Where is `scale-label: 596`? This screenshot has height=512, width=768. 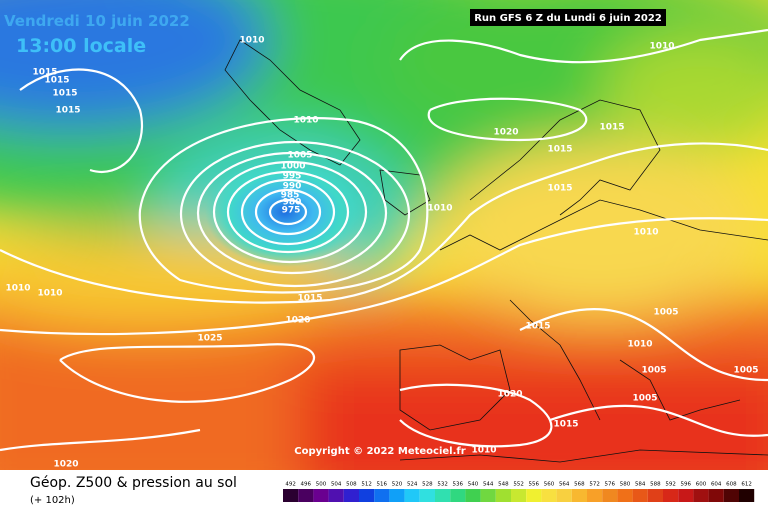
scale-label: 596 is located at coordinates (686, 485).